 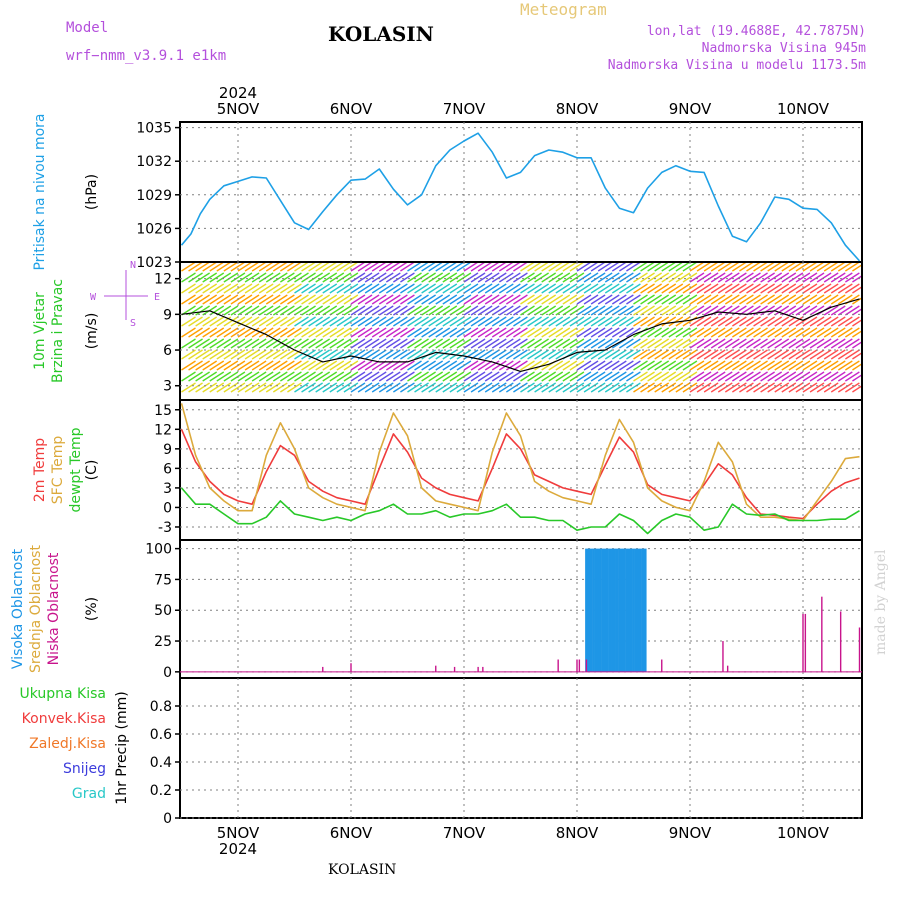 What do you see at coordinates (161, 791) in the screenshot?
I see `y-tick-label: 0.2` at bounding box center [161, 791].